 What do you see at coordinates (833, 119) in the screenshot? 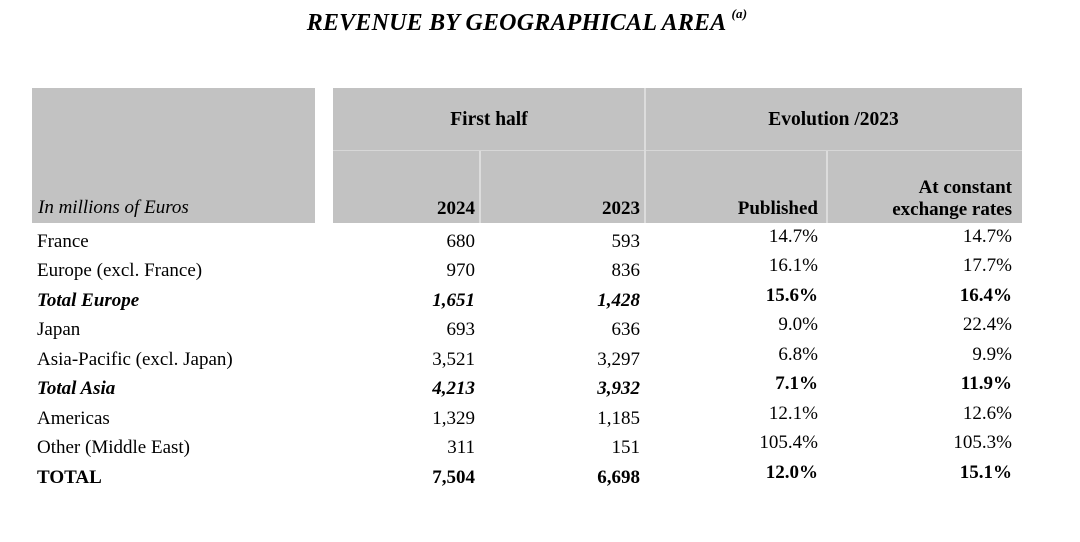
I see `group-header-evolution: Evolution /2023` at bounding box center [833, 119].